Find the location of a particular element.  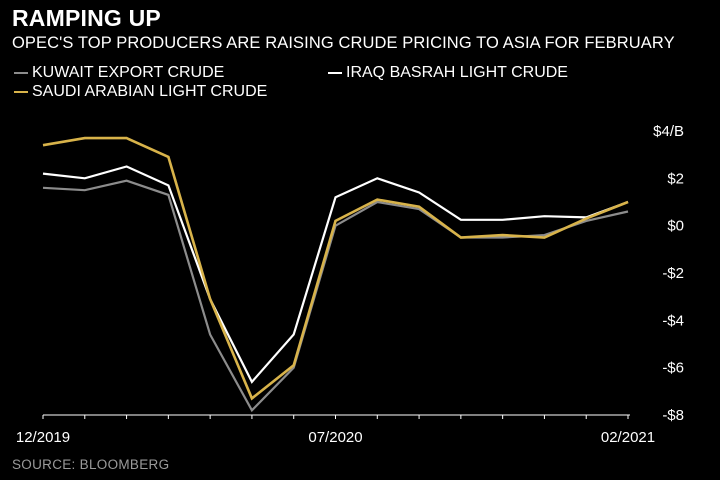

y-tick-label: -$6 is located at coordinates (673, 368).